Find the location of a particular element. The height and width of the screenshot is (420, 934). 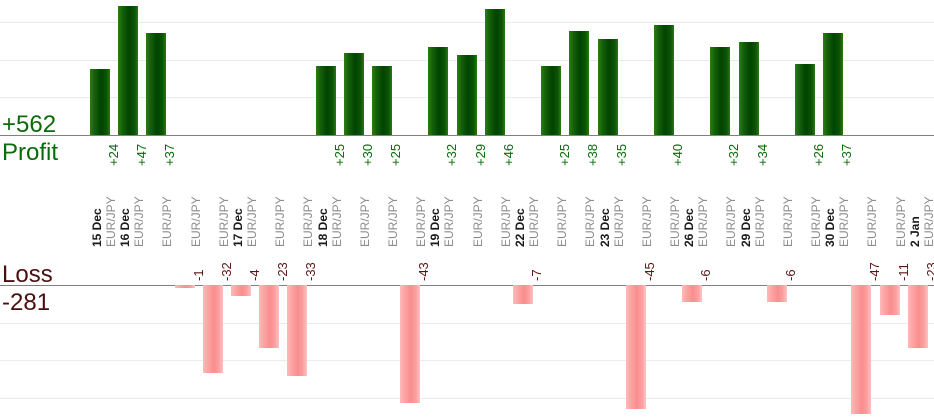

profit-value-label: +46 is located at coordinates (508, 154).